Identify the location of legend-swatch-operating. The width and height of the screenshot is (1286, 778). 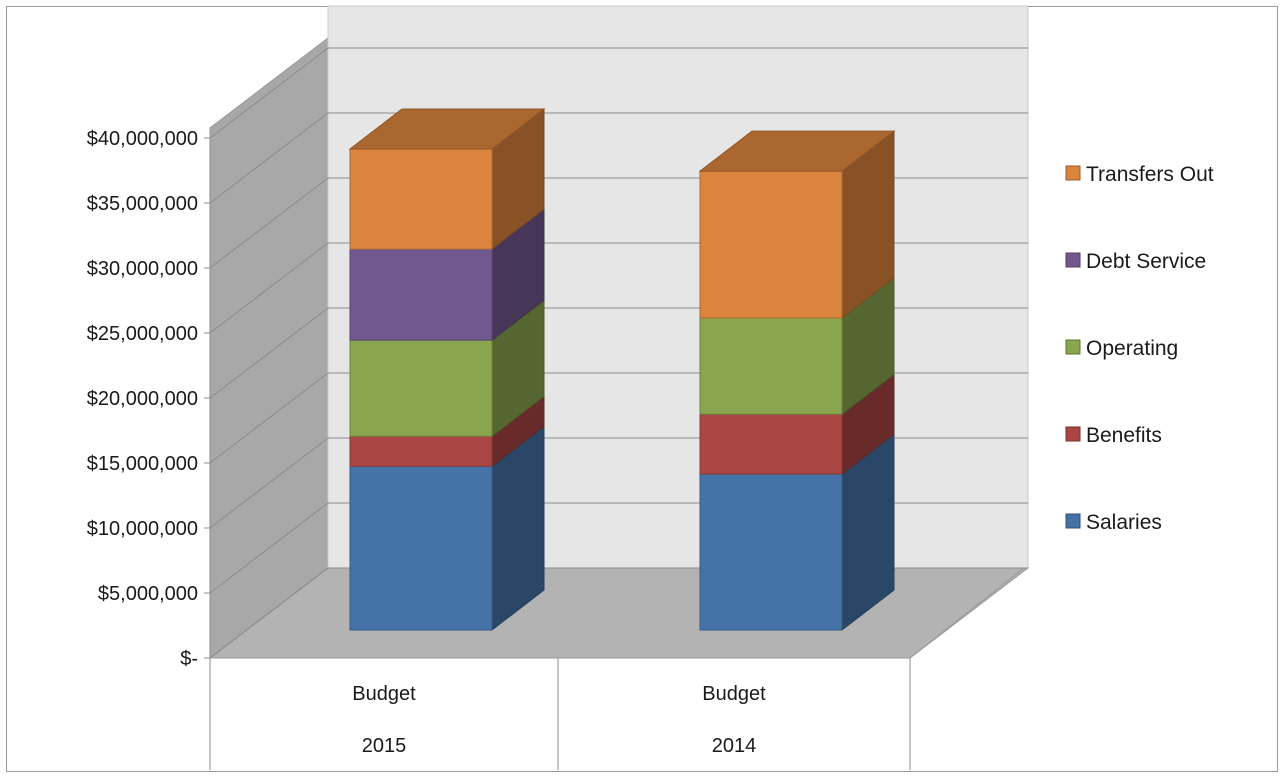
(1073, 347).